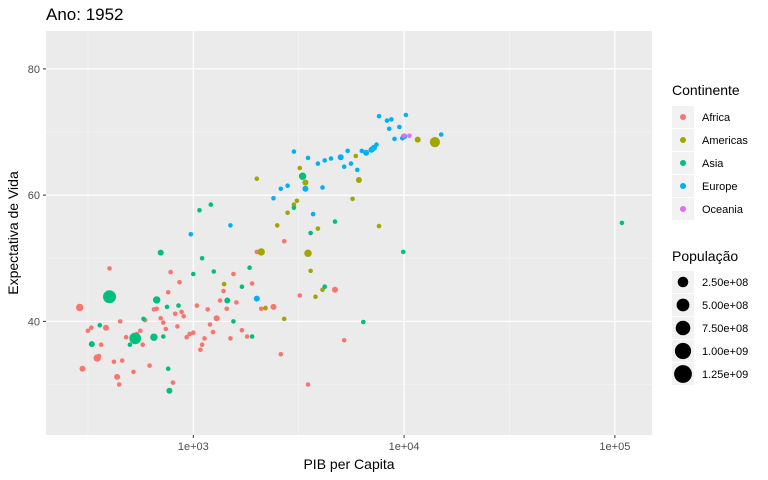 This screenshot has height=480, width=768. I want to click on legend-label-asia: Asia, so click(713, 164).